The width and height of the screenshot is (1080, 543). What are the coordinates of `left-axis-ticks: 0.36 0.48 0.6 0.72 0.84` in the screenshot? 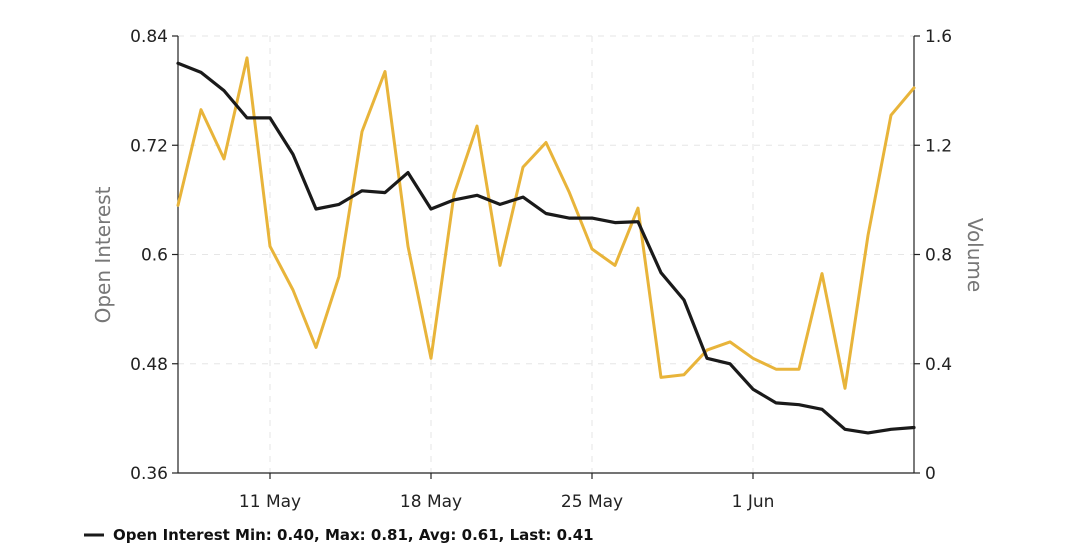 It's located at (154, 255).